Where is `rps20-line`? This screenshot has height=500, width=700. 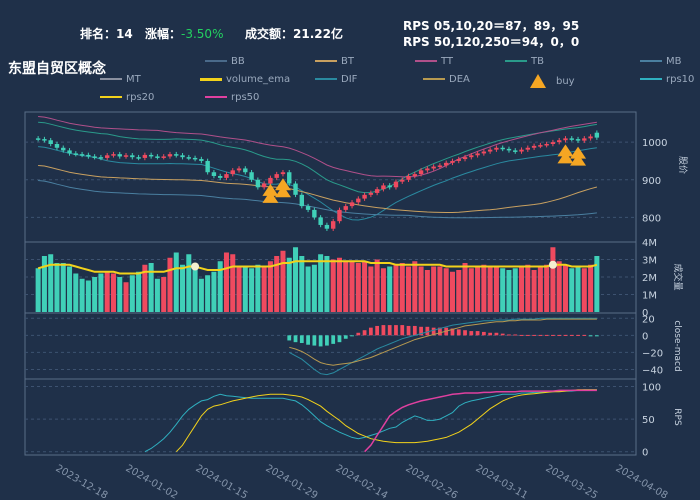
rps20-line is located at coordinates (386, 421).